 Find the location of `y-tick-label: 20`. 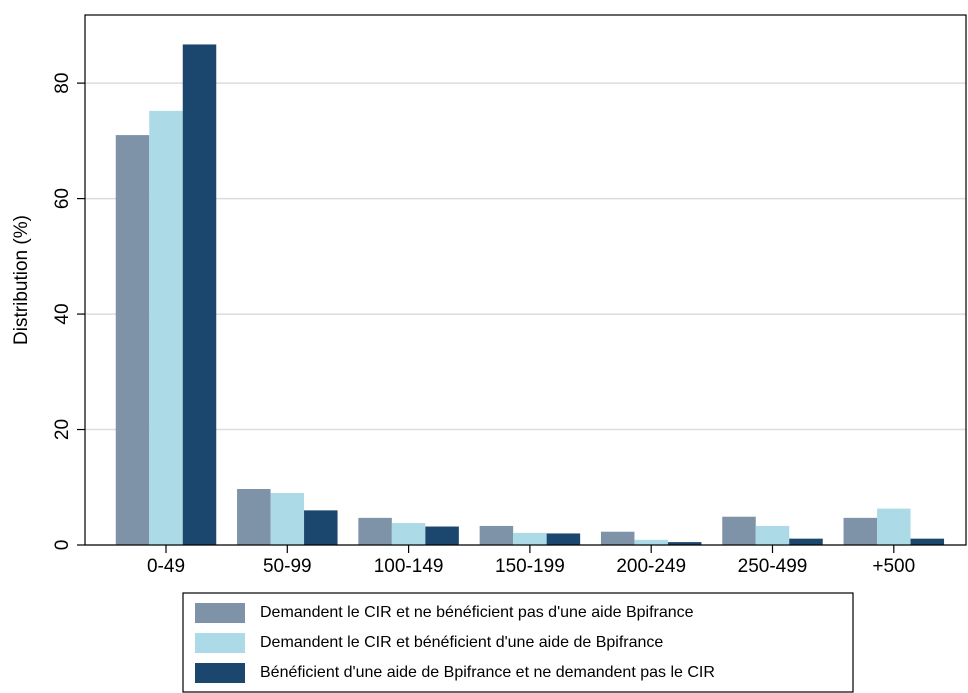

y-tick-label: 20 is located at coordinates (62, 429).